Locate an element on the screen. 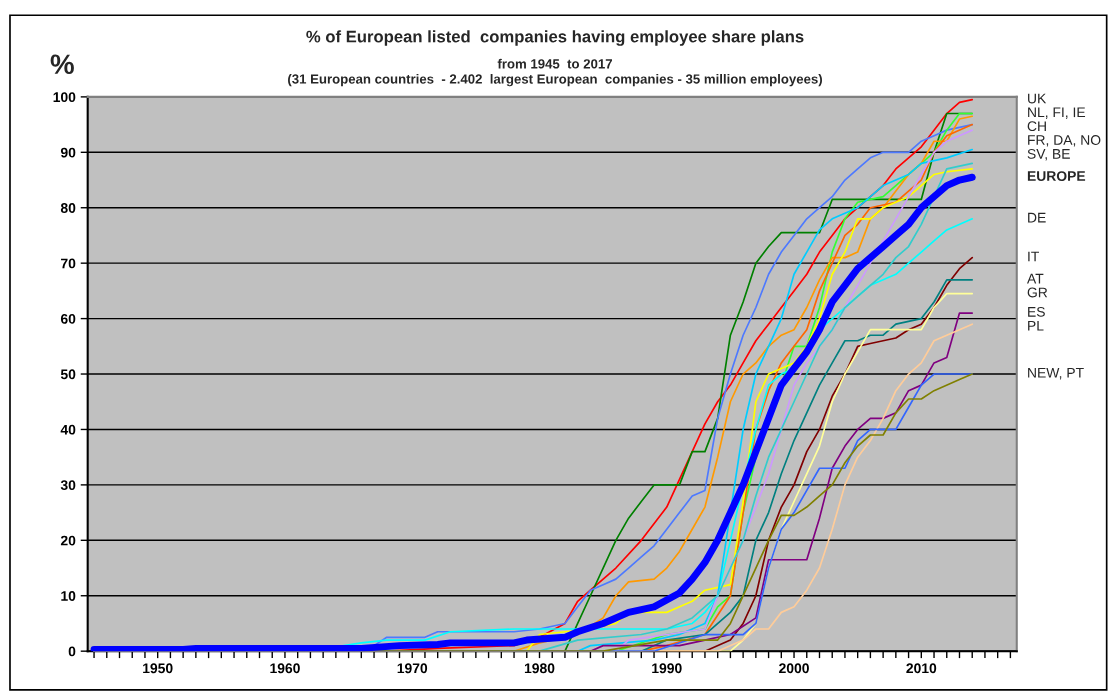 Image resolution: width=1110 pixels, height=692 pixels. y-tick-label: 60 is located at coordinates (68, 318).